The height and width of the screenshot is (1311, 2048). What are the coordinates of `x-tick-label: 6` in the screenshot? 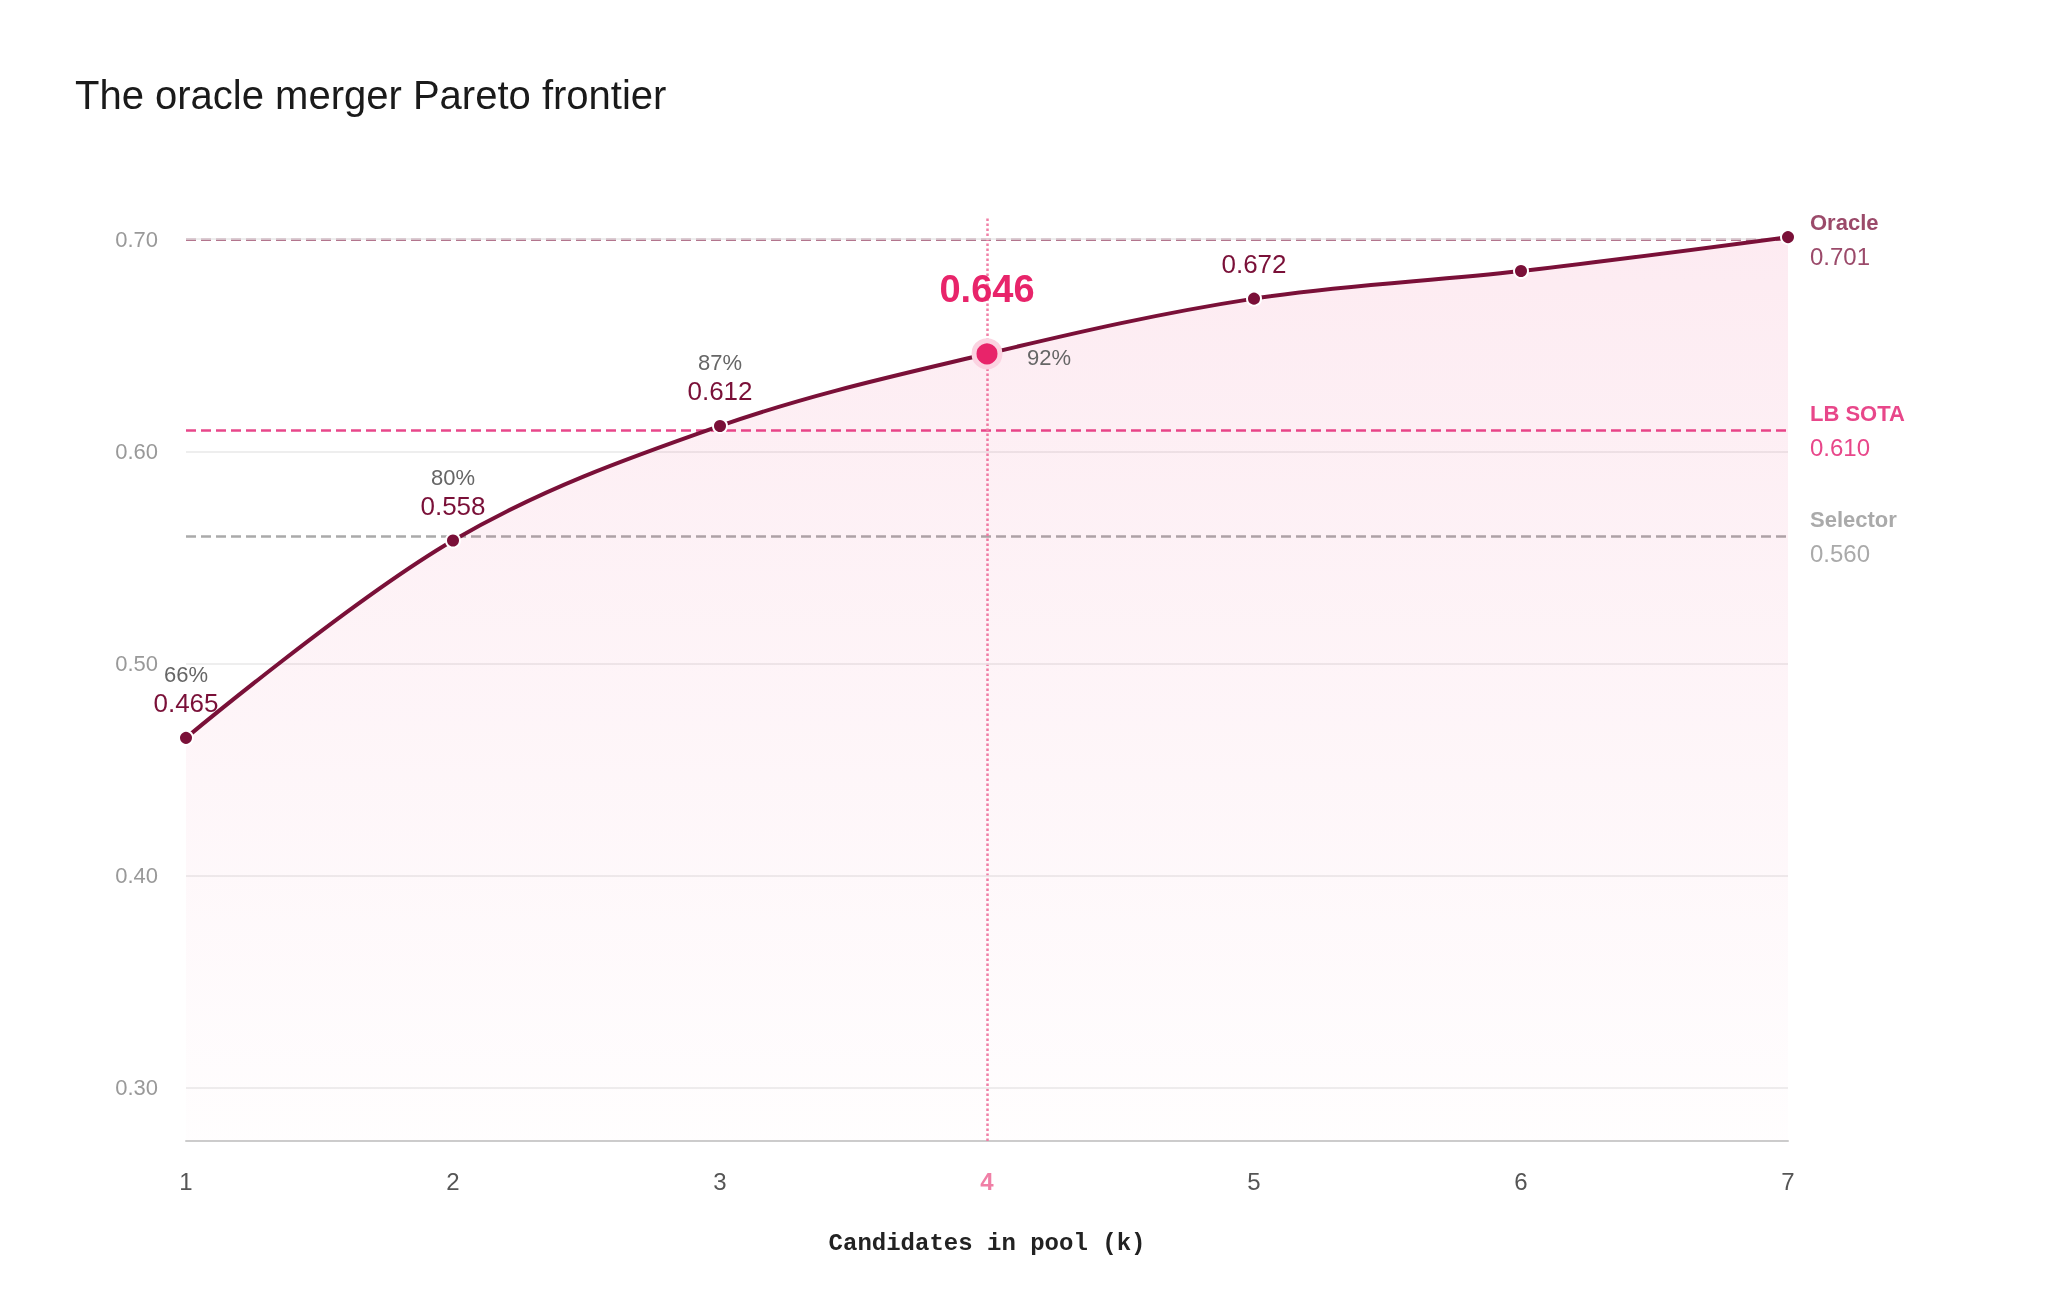 It's located at (1521, 1181).